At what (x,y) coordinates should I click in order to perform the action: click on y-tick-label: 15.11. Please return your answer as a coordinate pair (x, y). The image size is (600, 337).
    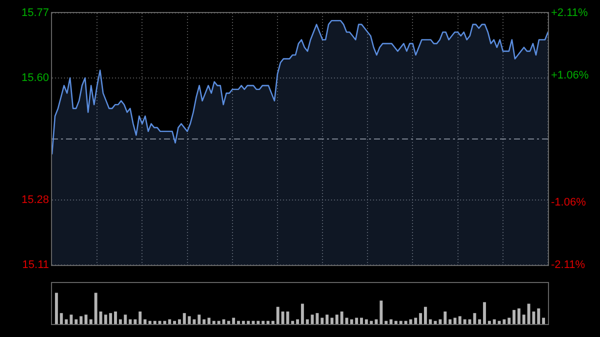
    Looking at the image, I should click on (35, 265).